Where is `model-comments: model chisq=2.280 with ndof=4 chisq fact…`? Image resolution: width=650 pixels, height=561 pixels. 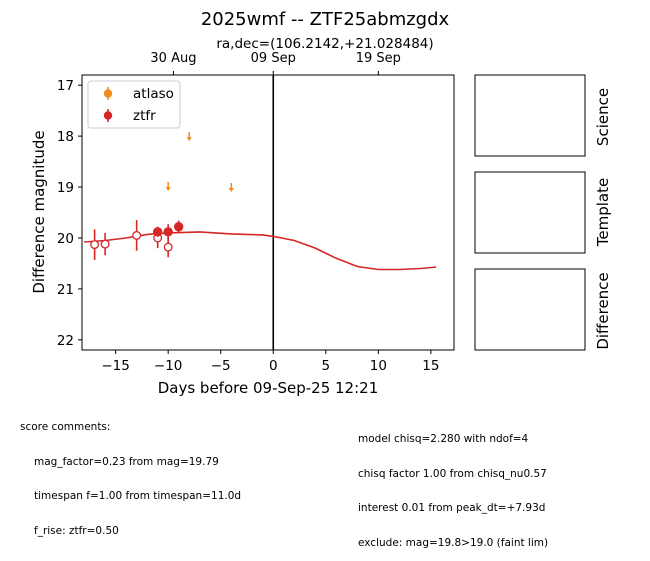 model-comments: model chisq=2.280 with ndof=4 chisq fact… is located at coordinates (453, 486).